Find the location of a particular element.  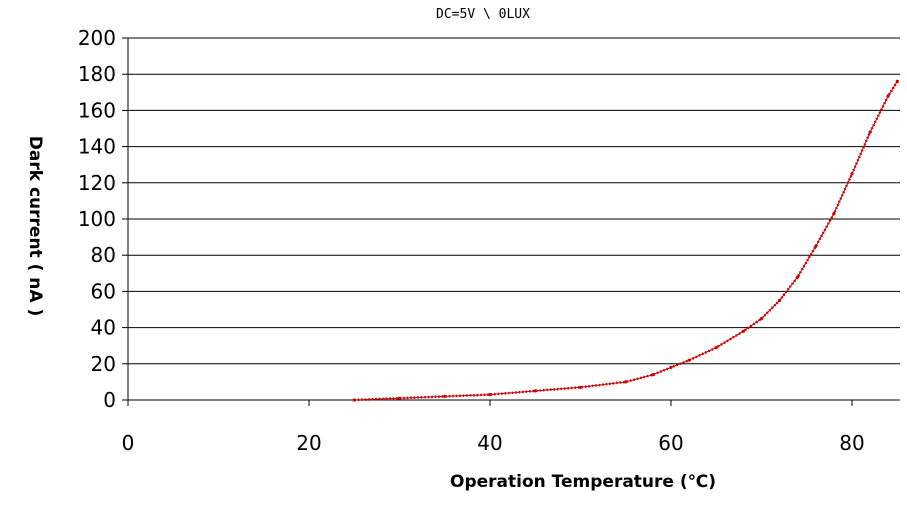

y-tick-label: 0 is located at coordinates (109, 400).